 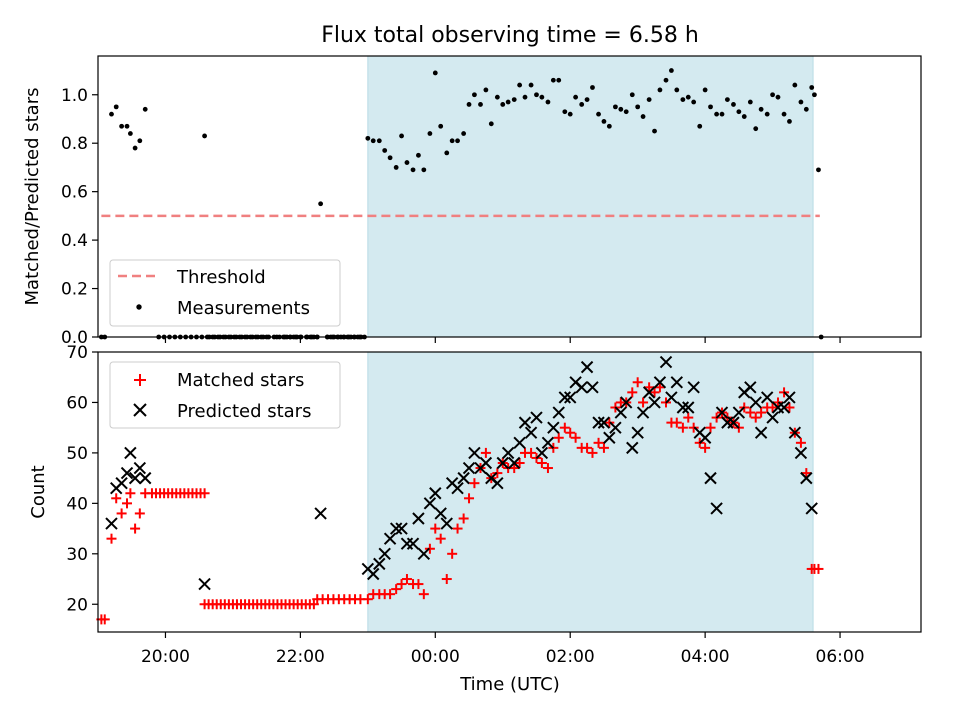 I want to click on x-tick-label: 06:00, so click(x=840, y=657).